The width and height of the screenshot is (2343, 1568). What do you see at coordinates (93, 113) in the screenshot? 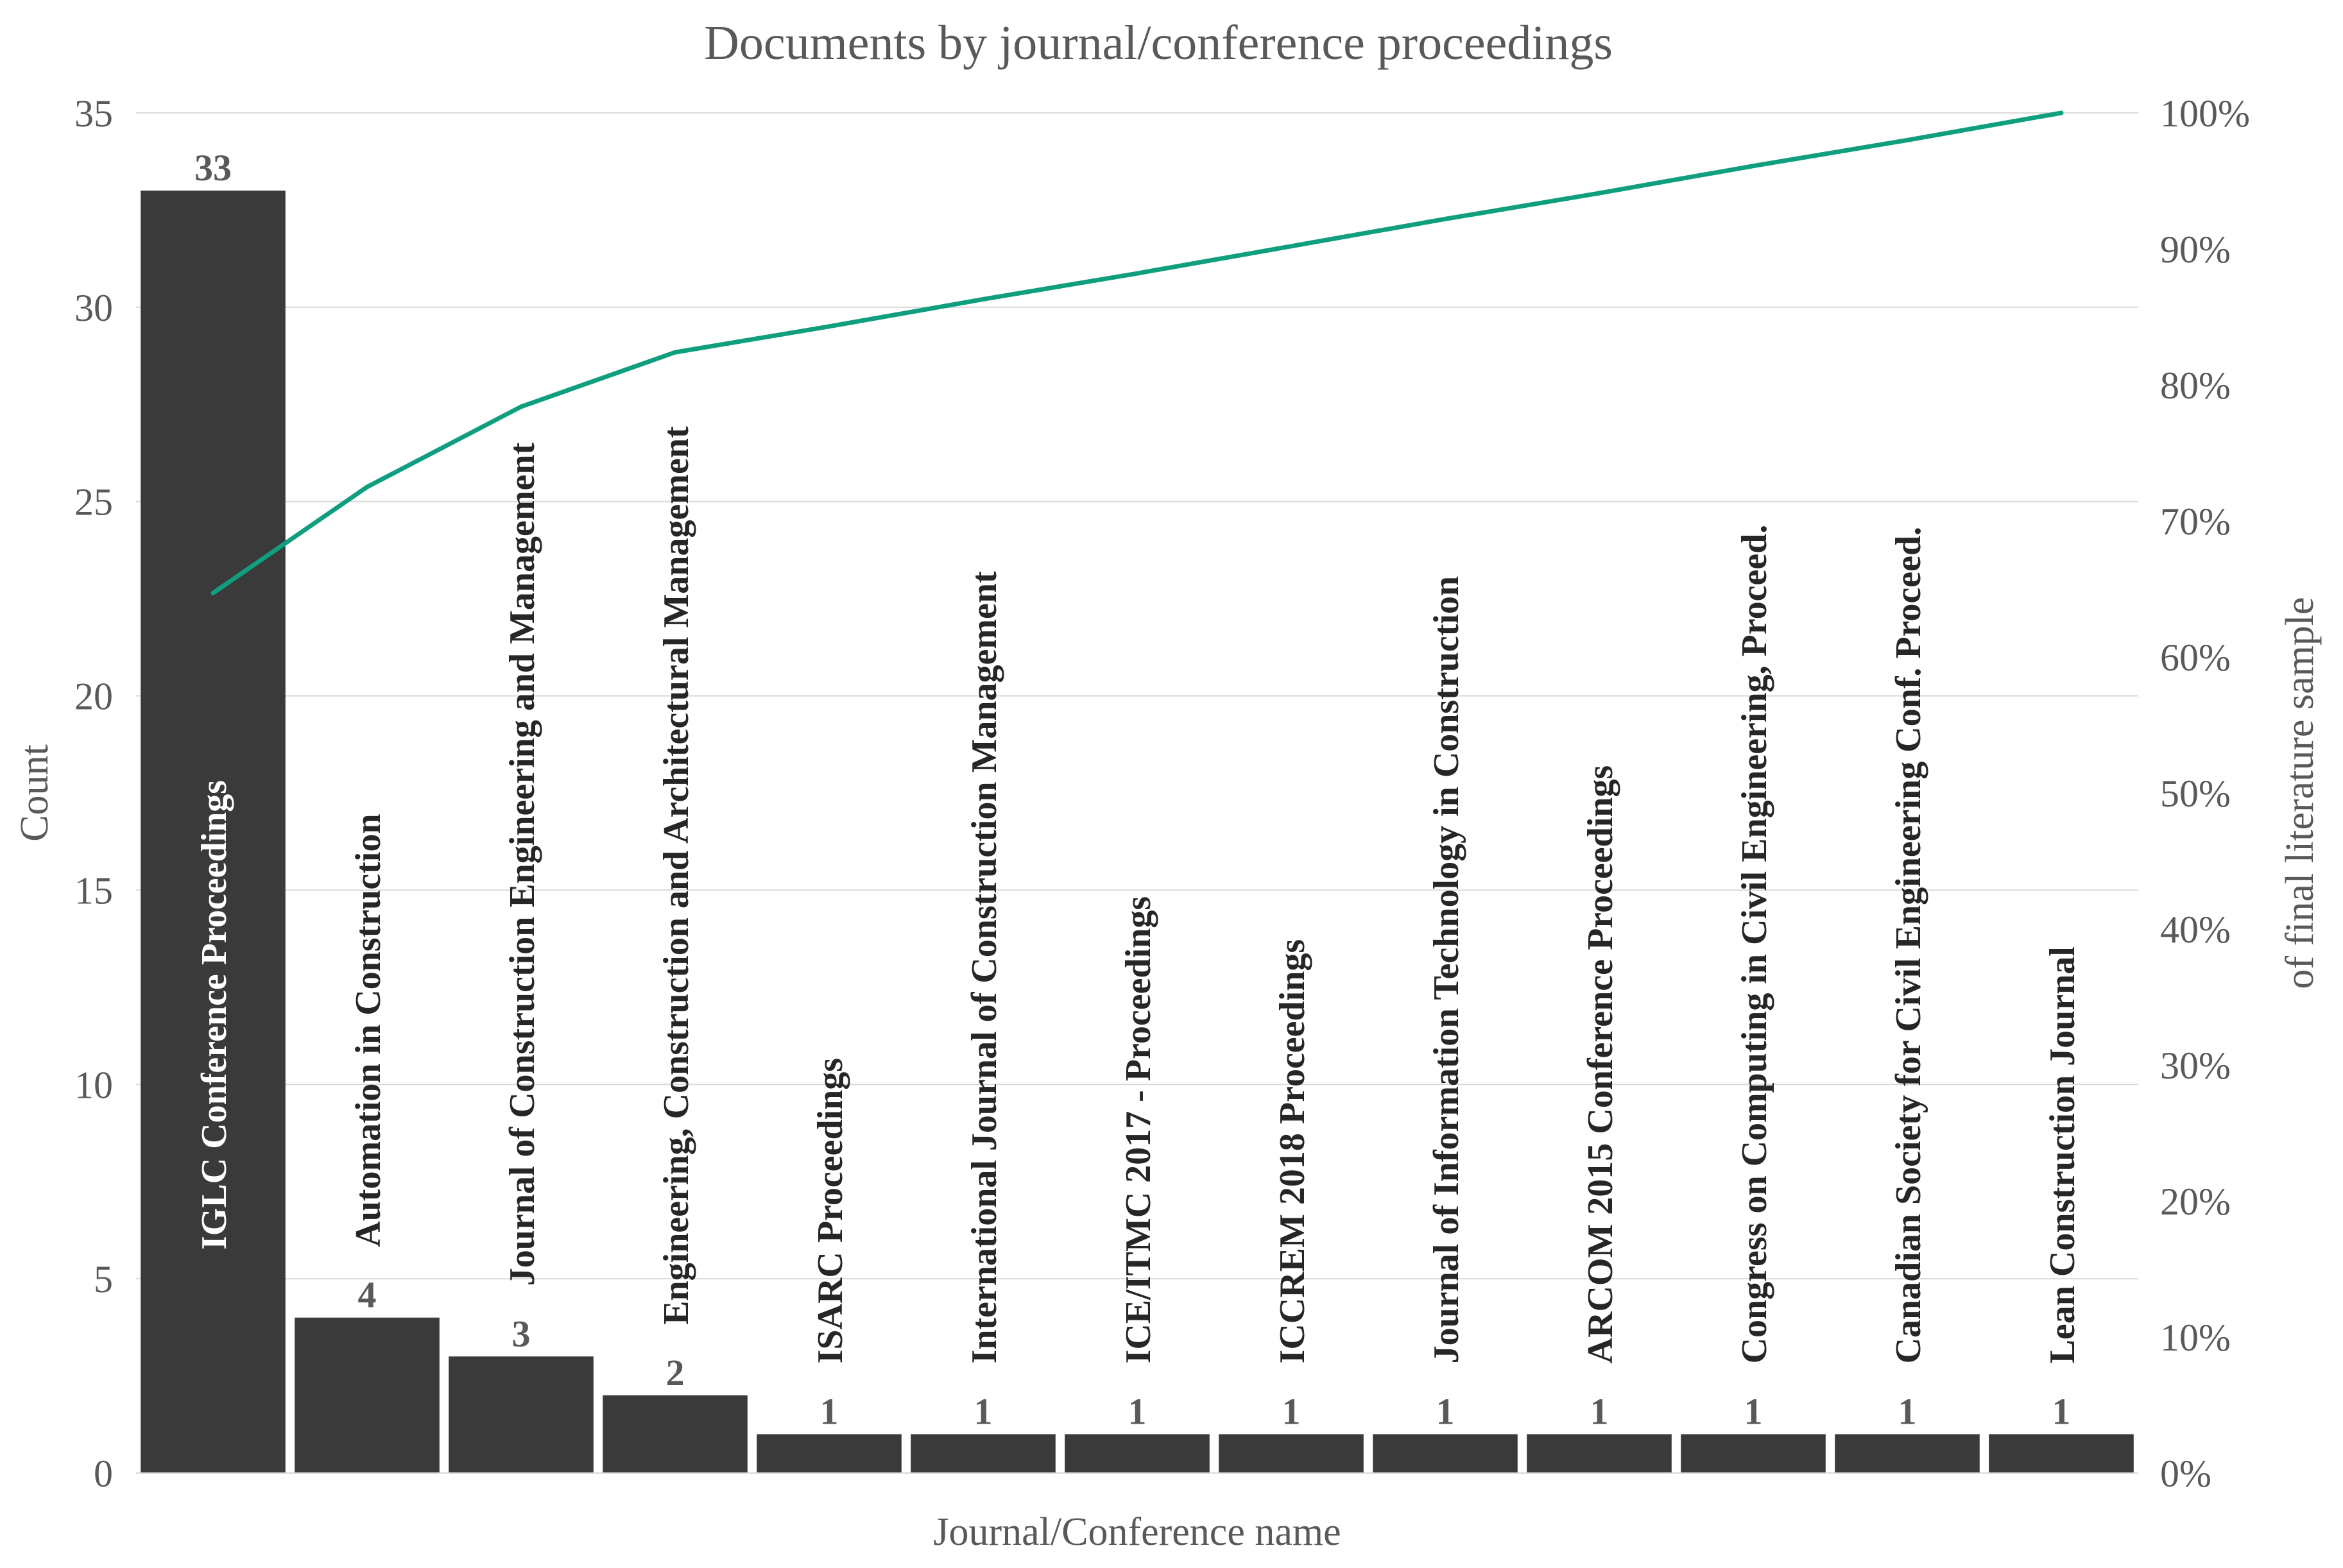
I see `y-tick-label: 35` at bounding box center [93, 113].